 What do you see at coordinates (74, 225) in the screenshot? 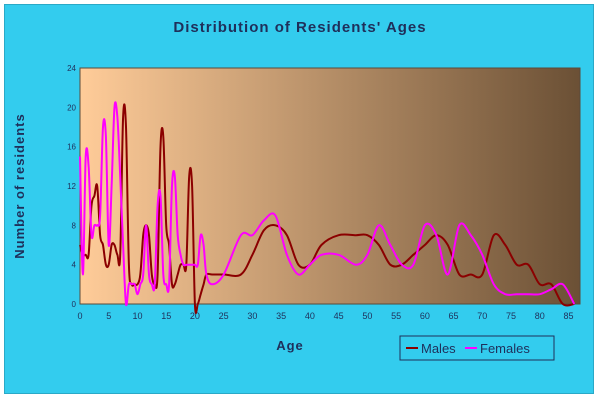
I see `y-tick-label: 8` at bounding box center [74, 225].